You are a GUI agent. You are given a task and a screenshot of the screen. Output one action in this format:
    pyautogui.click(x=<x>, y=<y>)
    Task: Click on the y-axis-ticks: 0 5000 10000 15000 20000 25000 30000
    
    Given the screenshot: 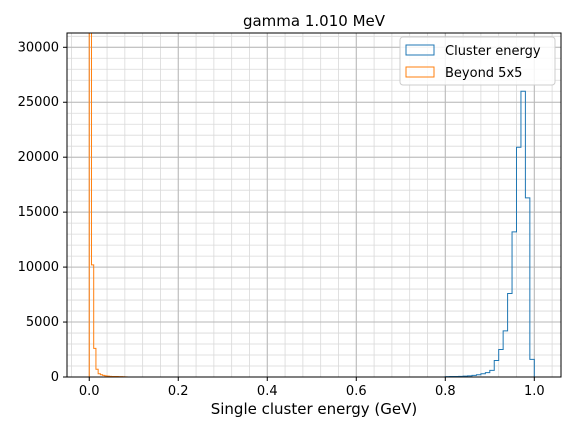 What is the action you would take?
    pyautogui.click(x=42, y=212)
    